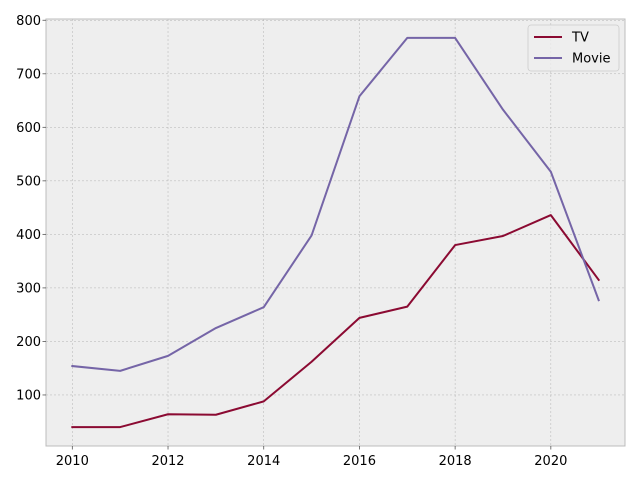 The image size is (640, 480). I want to click on x-tick-label: 2018, so click(455, 461).